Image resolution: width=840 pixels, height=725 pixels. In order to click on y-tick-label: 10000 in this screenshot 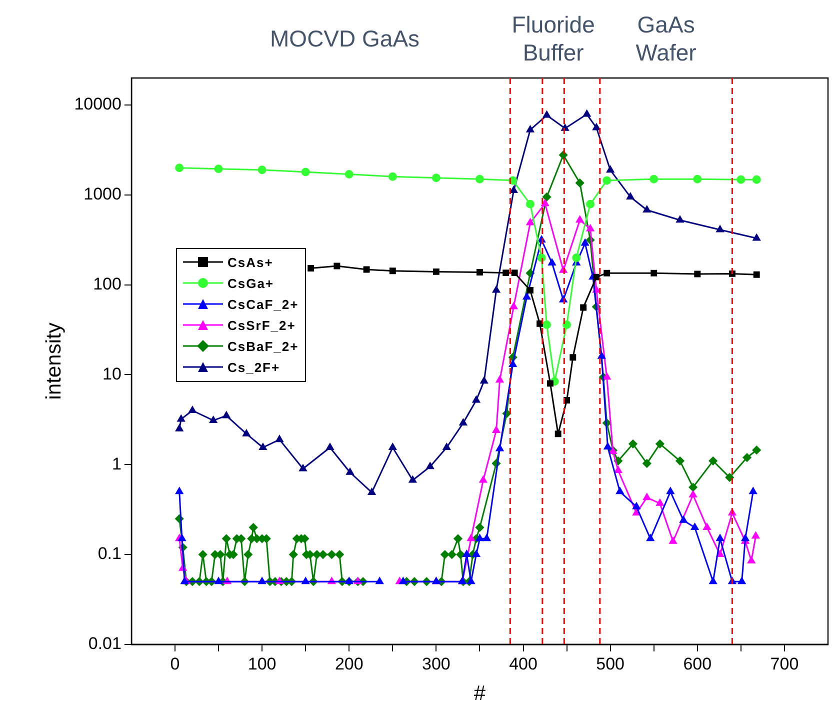, I will do `click(98, 104)`.